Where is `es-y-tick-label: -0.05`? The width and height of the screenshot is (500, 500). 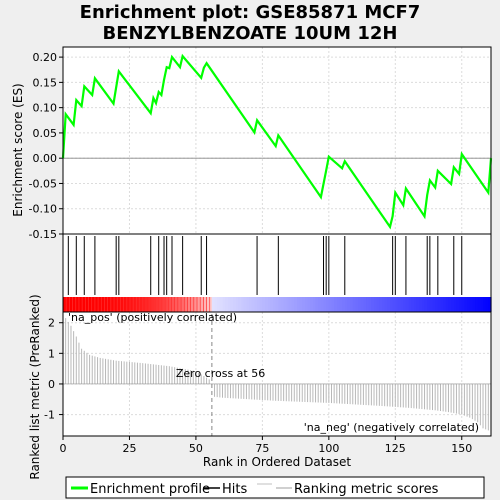 es-y-tick-label: -0.05 is located at coordinates (43, 183).